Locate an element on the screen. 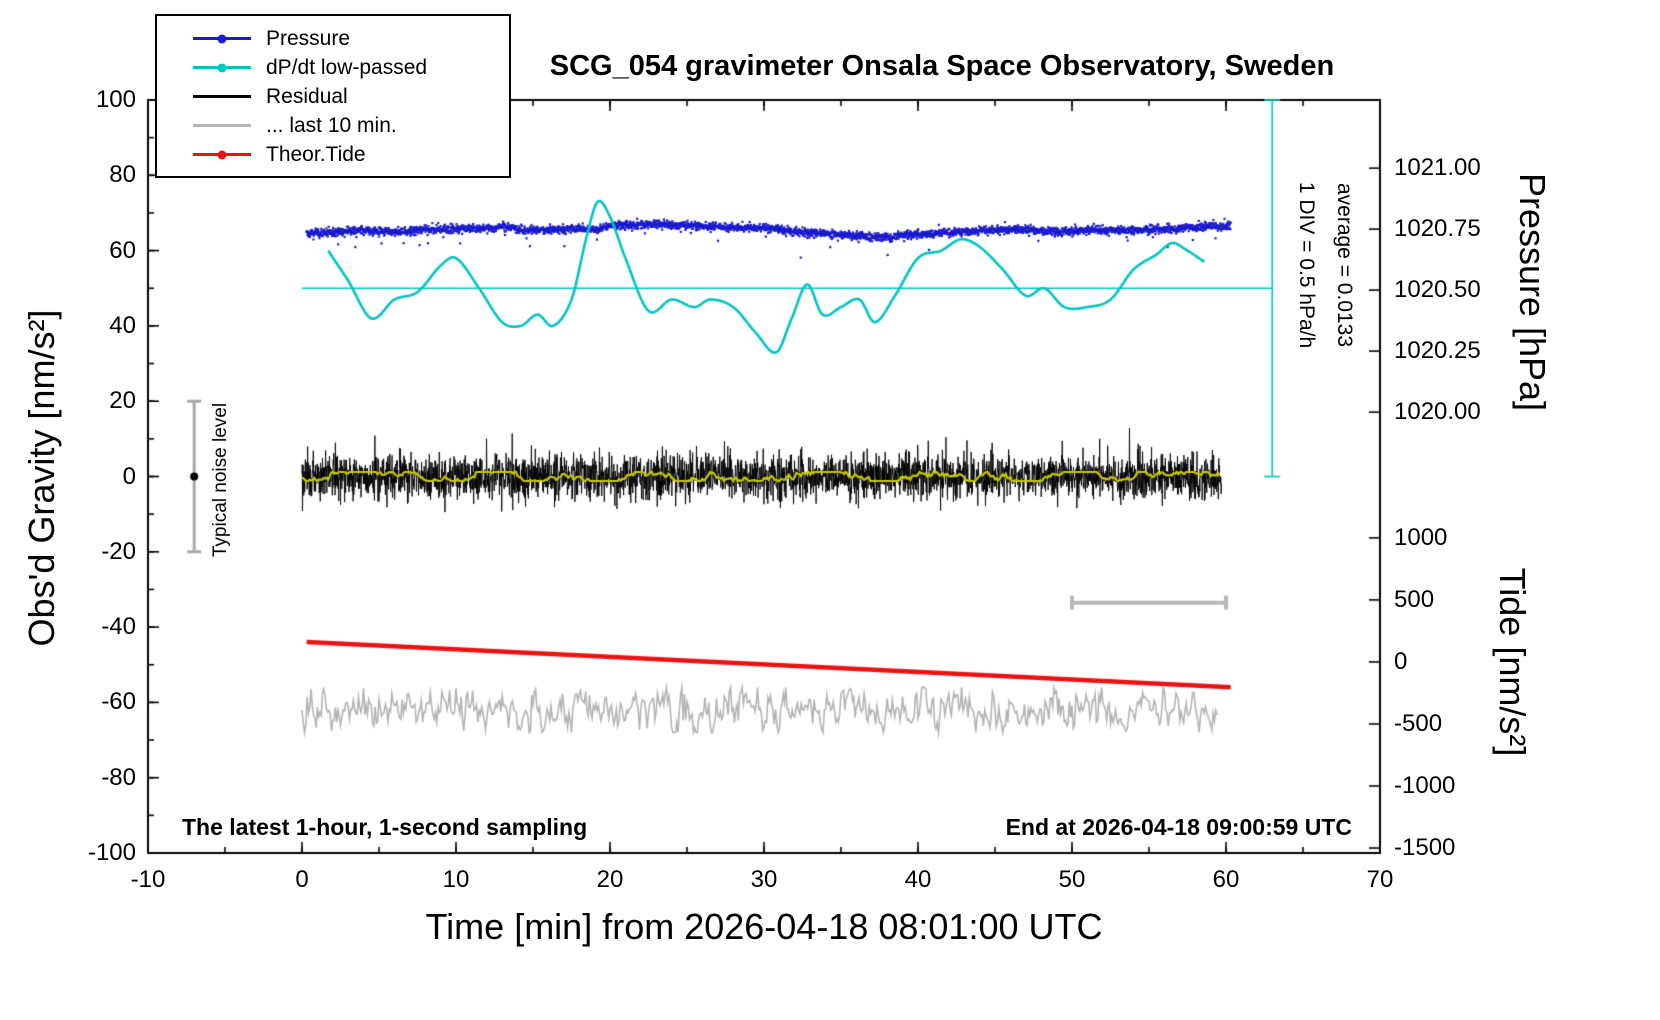  gravity-tick-label: -20 is located at coordinates (118, 551).